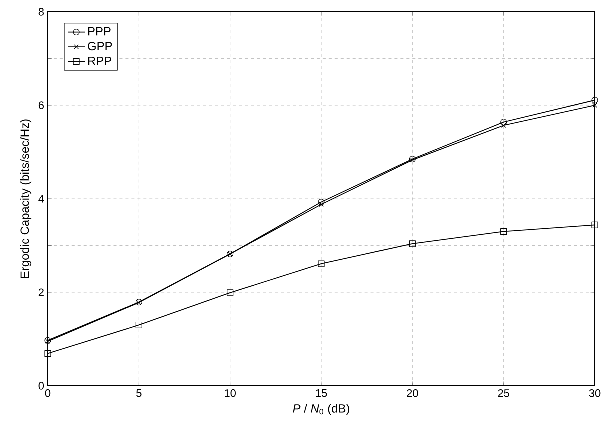 This screenshot has height=426, width=603. What do you see at coordinates (41, 292) in the screenshot?
I see `y-tick-label: 2` at bounding box center [41, 292].